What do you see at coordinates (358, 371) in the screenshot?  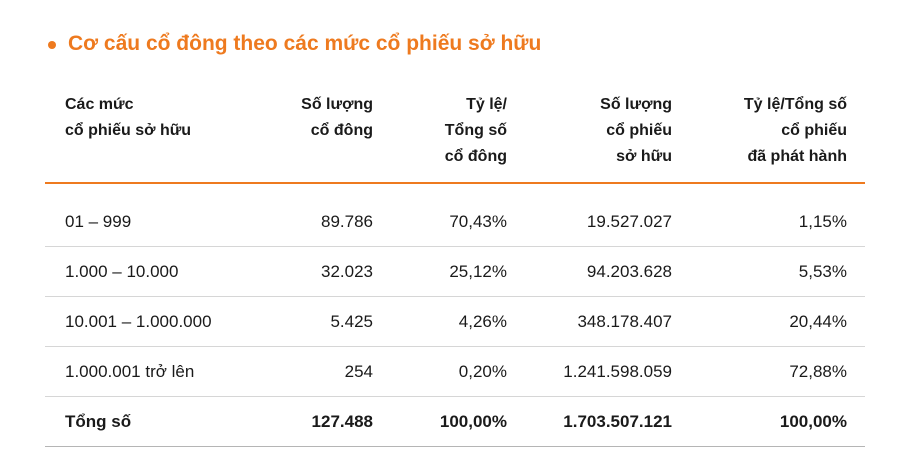 I see `cell: 254` at bounding box center [358, 371].